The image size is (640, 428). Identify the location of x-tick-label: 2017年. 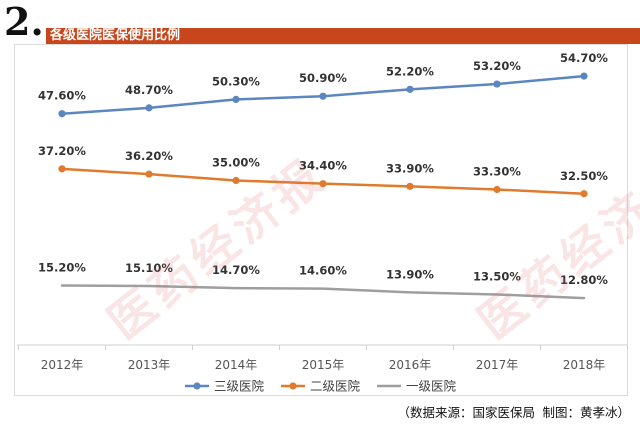
(497, 365).